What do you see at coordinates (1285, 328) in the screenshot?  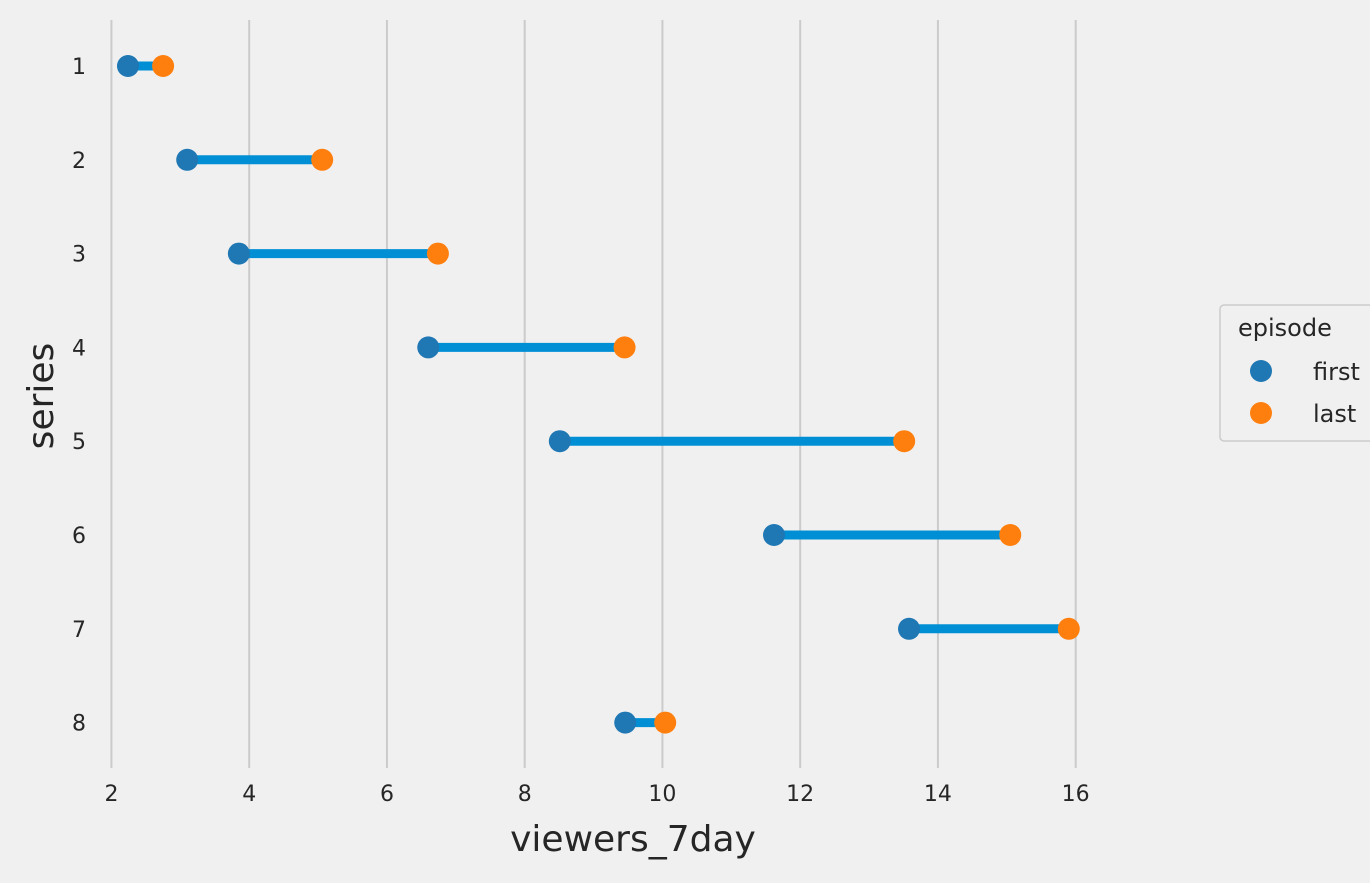 I see `legend-title: episode` at bounding box center [1285, 328].